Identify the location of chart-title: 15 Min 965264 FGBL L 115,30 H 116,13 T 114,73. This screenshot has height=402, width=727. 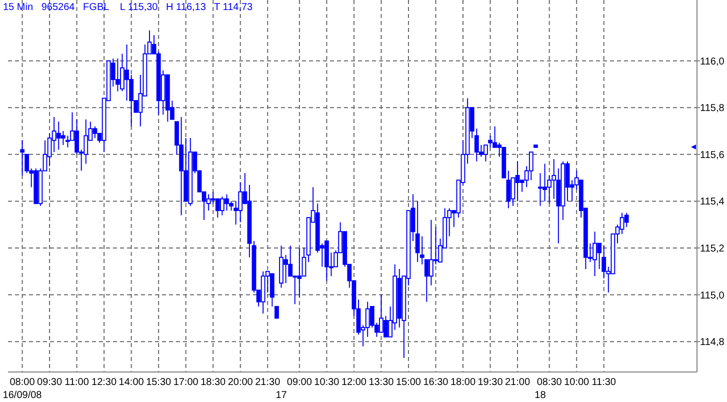
(128, 7).